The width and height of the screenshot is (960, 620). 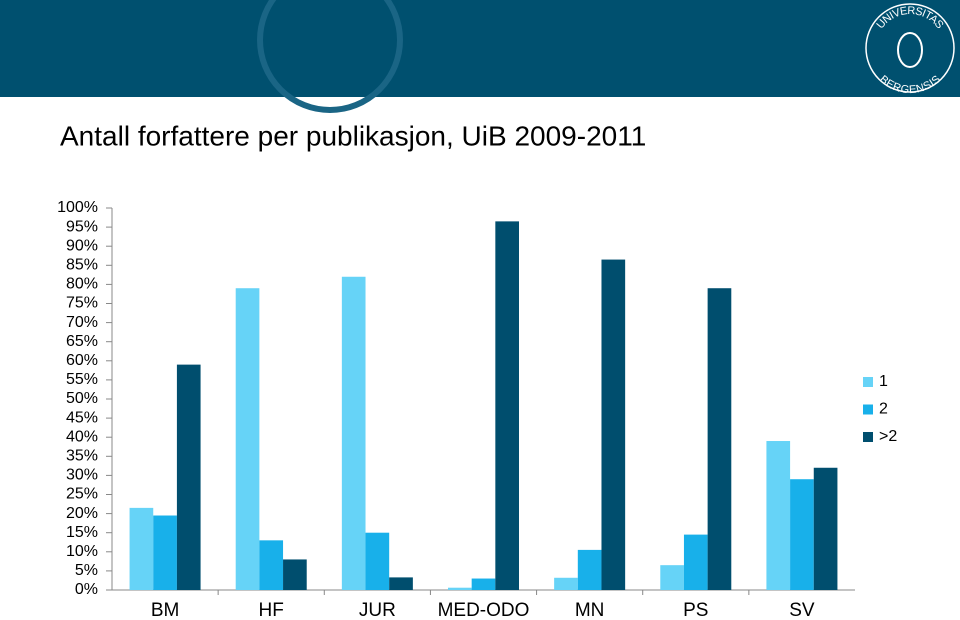 What do you see at coordinates (82, 322) in the screenshot?
I see `y-tick-label: 70%` at bounding box center [82, 322].